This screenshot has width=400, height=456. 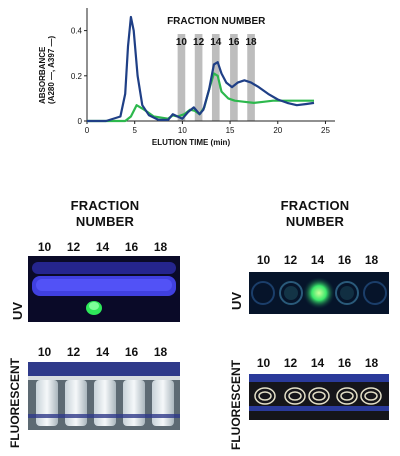 What do you see at coordinates (234, 42) in the screenshot?
I see `fraction-bar-label: 16` at bounding box center [234, 42].